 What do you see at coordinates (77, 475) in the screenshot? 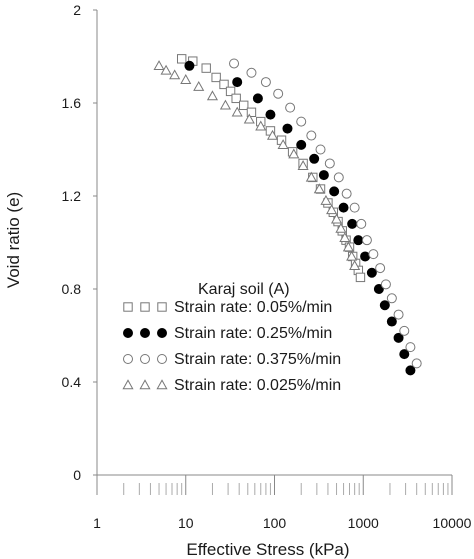
I see `y-tick-label: 0` at bounding box center [77, 475].